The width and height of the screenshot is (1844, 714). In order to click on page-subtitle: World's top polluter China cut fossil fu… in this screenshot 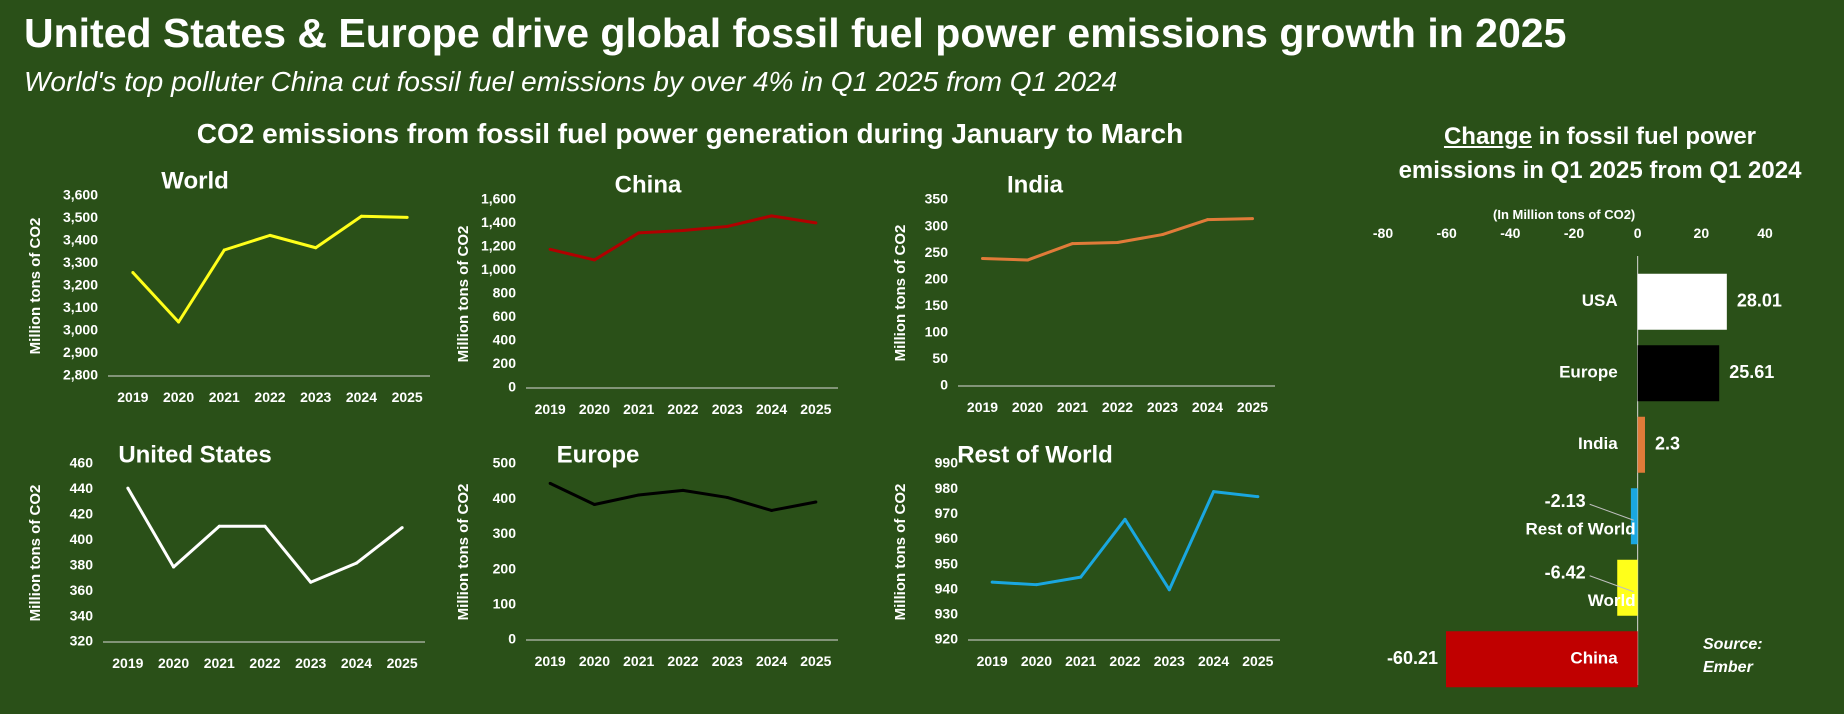, I will do `click(571, 81)`.